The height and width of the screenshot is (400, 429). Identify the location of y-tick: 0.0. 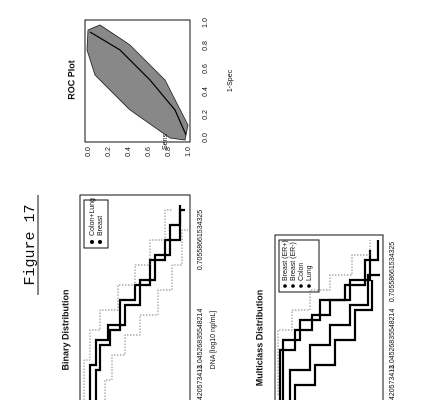
(88, 152).